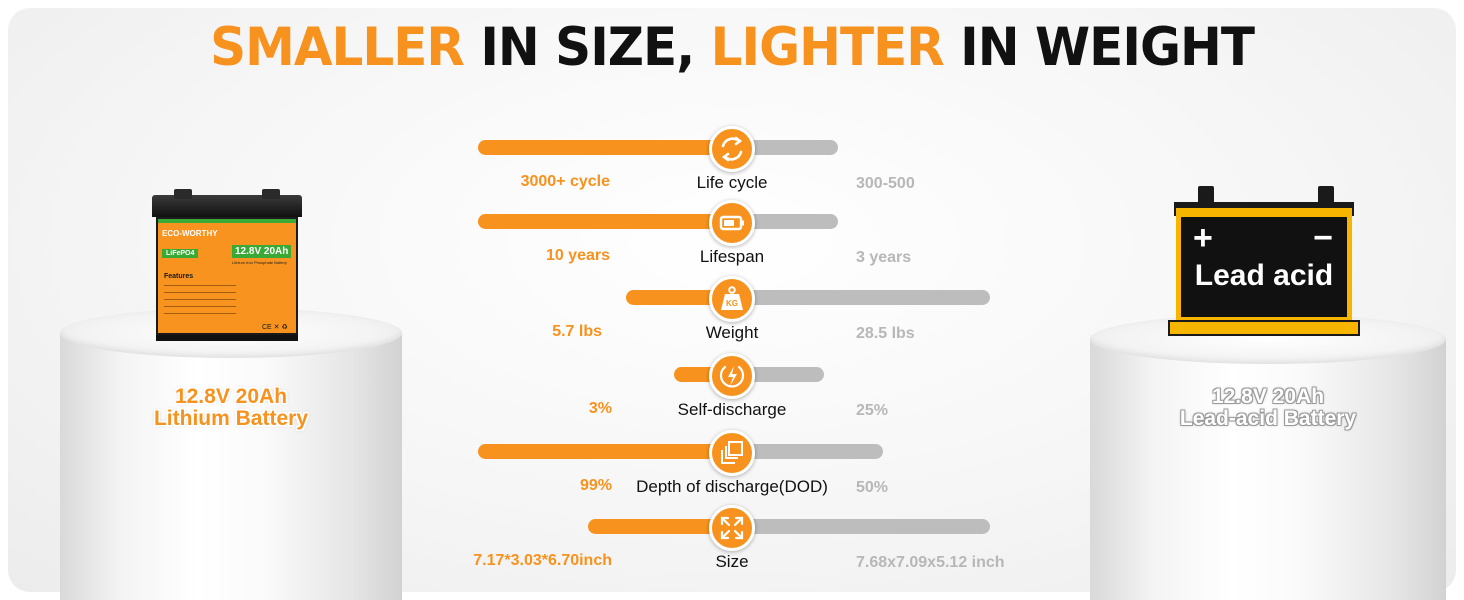  I want to click on lithium-label-line2: Lithium Battery, so click(230, 418).